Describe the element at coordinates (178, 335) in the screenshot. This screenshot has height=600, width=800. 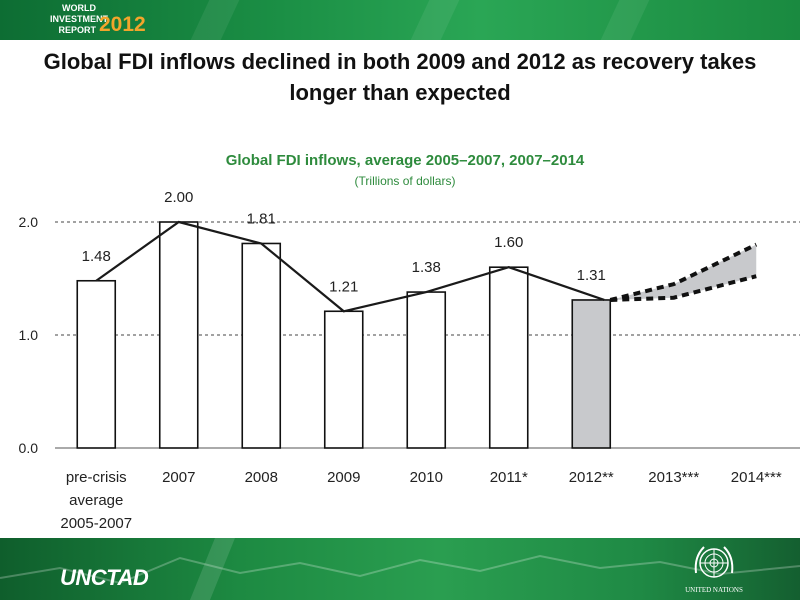
I see `bar-2007` at that location.